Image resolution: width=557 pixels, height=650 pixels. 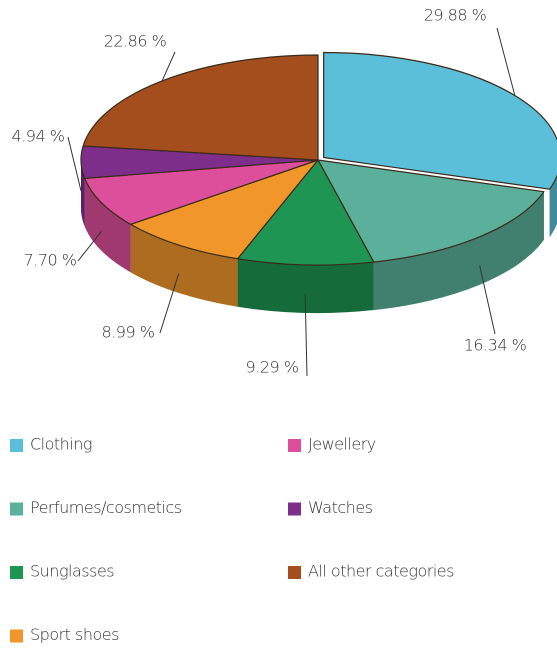 I want to click on data-label: 4.94 %, so click(x=38, y=136).